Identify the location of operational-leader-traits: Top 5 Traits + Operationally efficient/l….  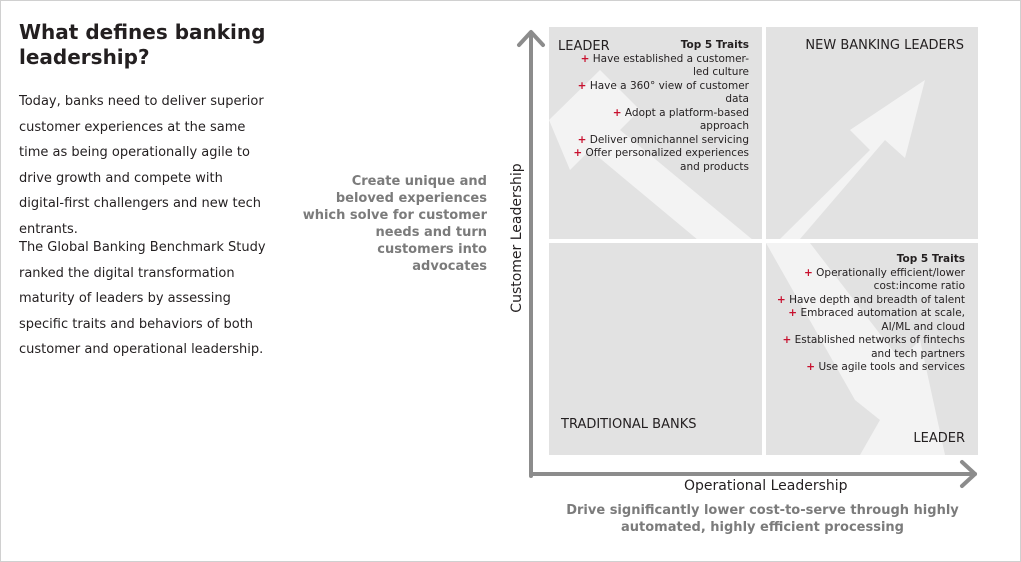
(867, 314).